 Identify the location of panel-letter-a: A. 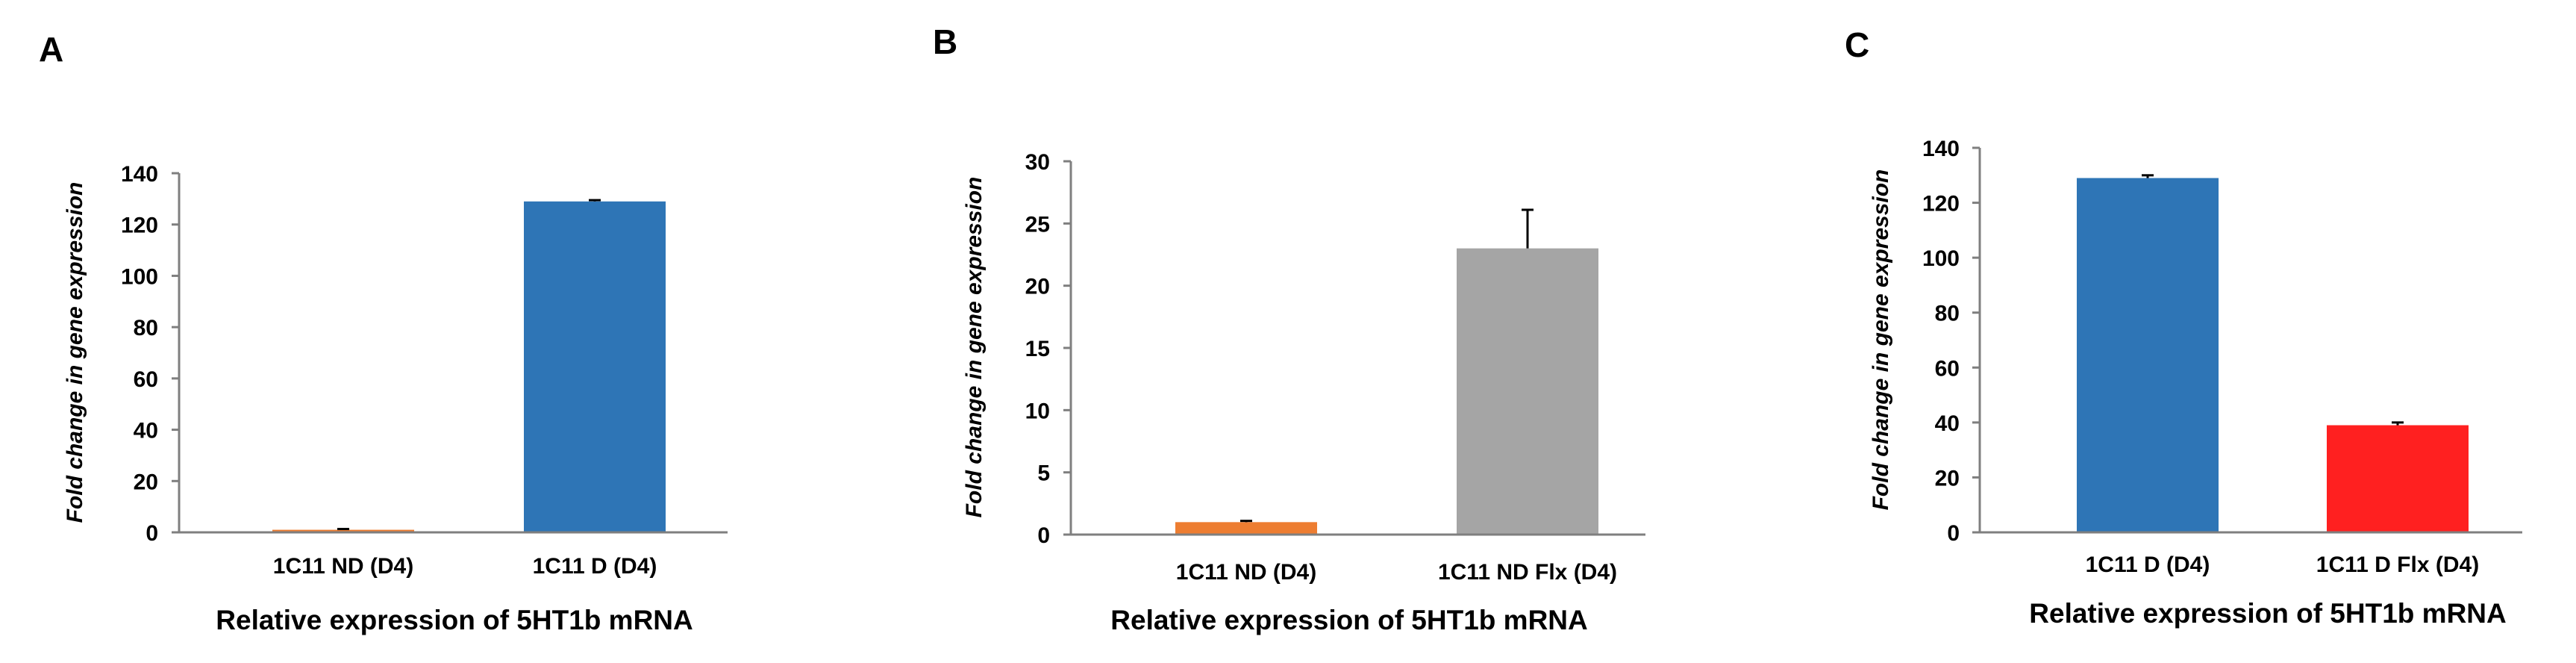
(51, 49).